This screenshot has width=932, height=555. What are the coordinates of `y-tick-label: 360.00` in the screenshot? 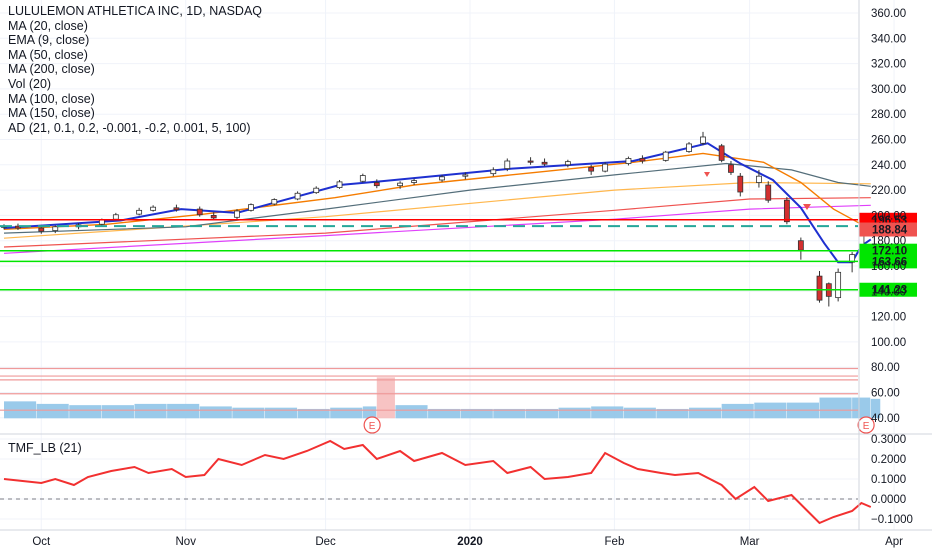 It's located at (888, 14).